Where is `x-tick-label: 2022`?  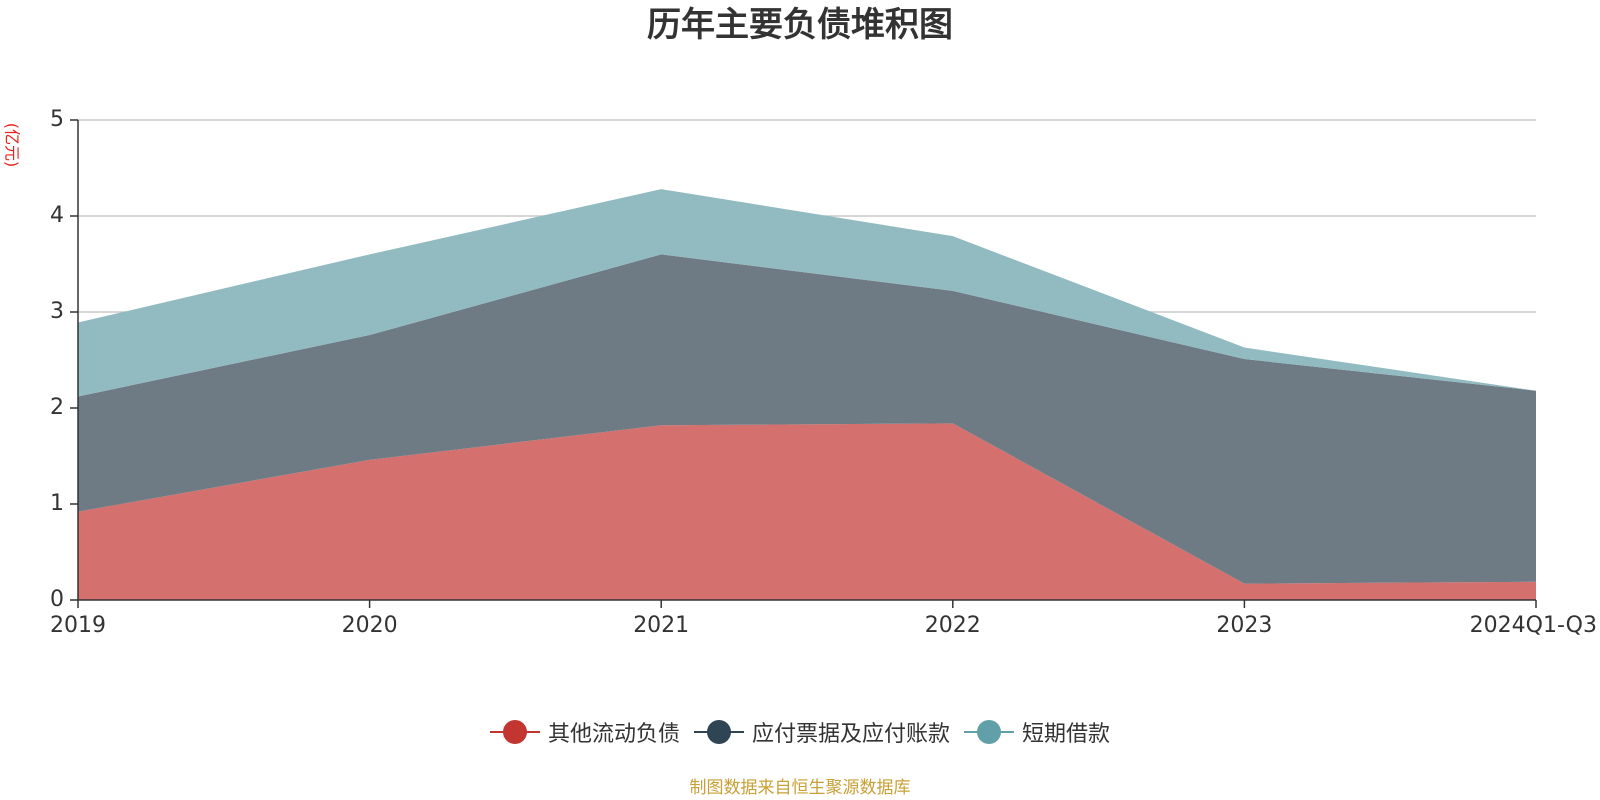
x-tick-label: 2022 is located at coordinates (953, 625).